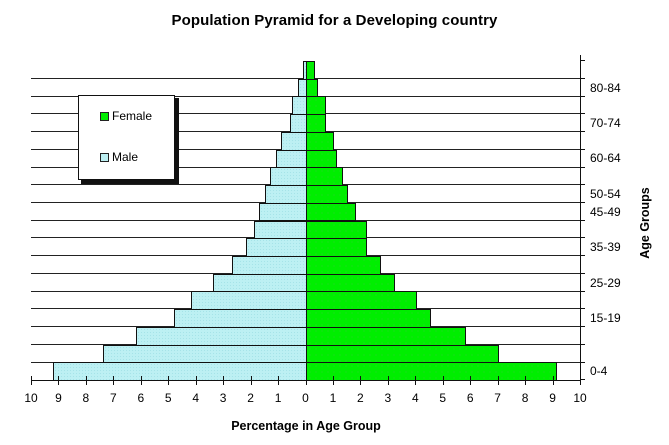  What do you see at coordinates (605, 123) in the screenshot?
I see `age-group-label: 70-74` at bounding box center [605, 123].